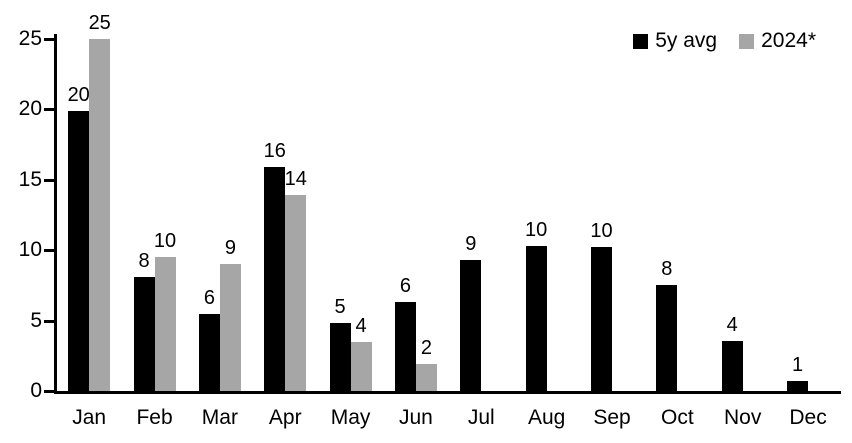  I want to click on x-category-label: Nov, so click(743, 417).